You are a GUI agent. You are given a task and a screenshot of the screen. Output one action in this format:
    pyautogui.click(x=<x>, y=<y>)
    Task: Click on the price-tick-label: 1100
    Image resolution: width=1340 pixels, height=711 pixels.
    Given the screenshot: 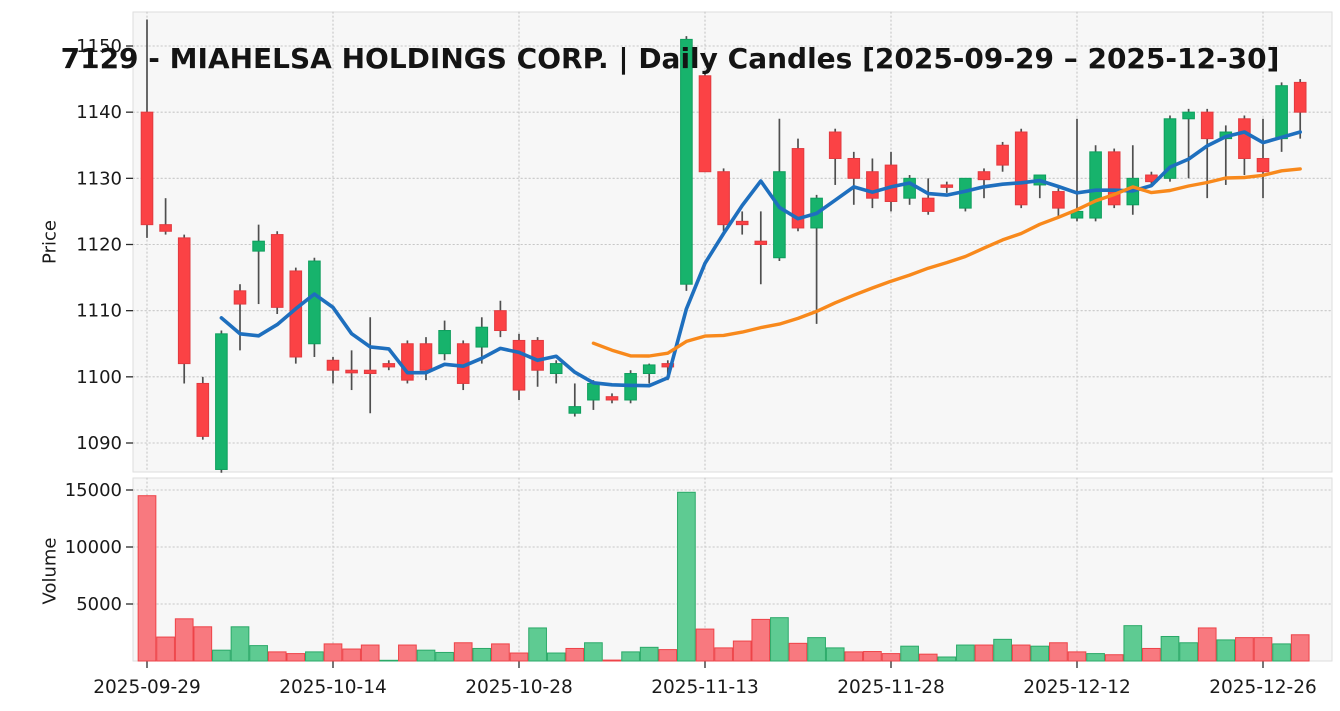 What is the action you would take?
    pyautogui.click(x=99, y=377)
    